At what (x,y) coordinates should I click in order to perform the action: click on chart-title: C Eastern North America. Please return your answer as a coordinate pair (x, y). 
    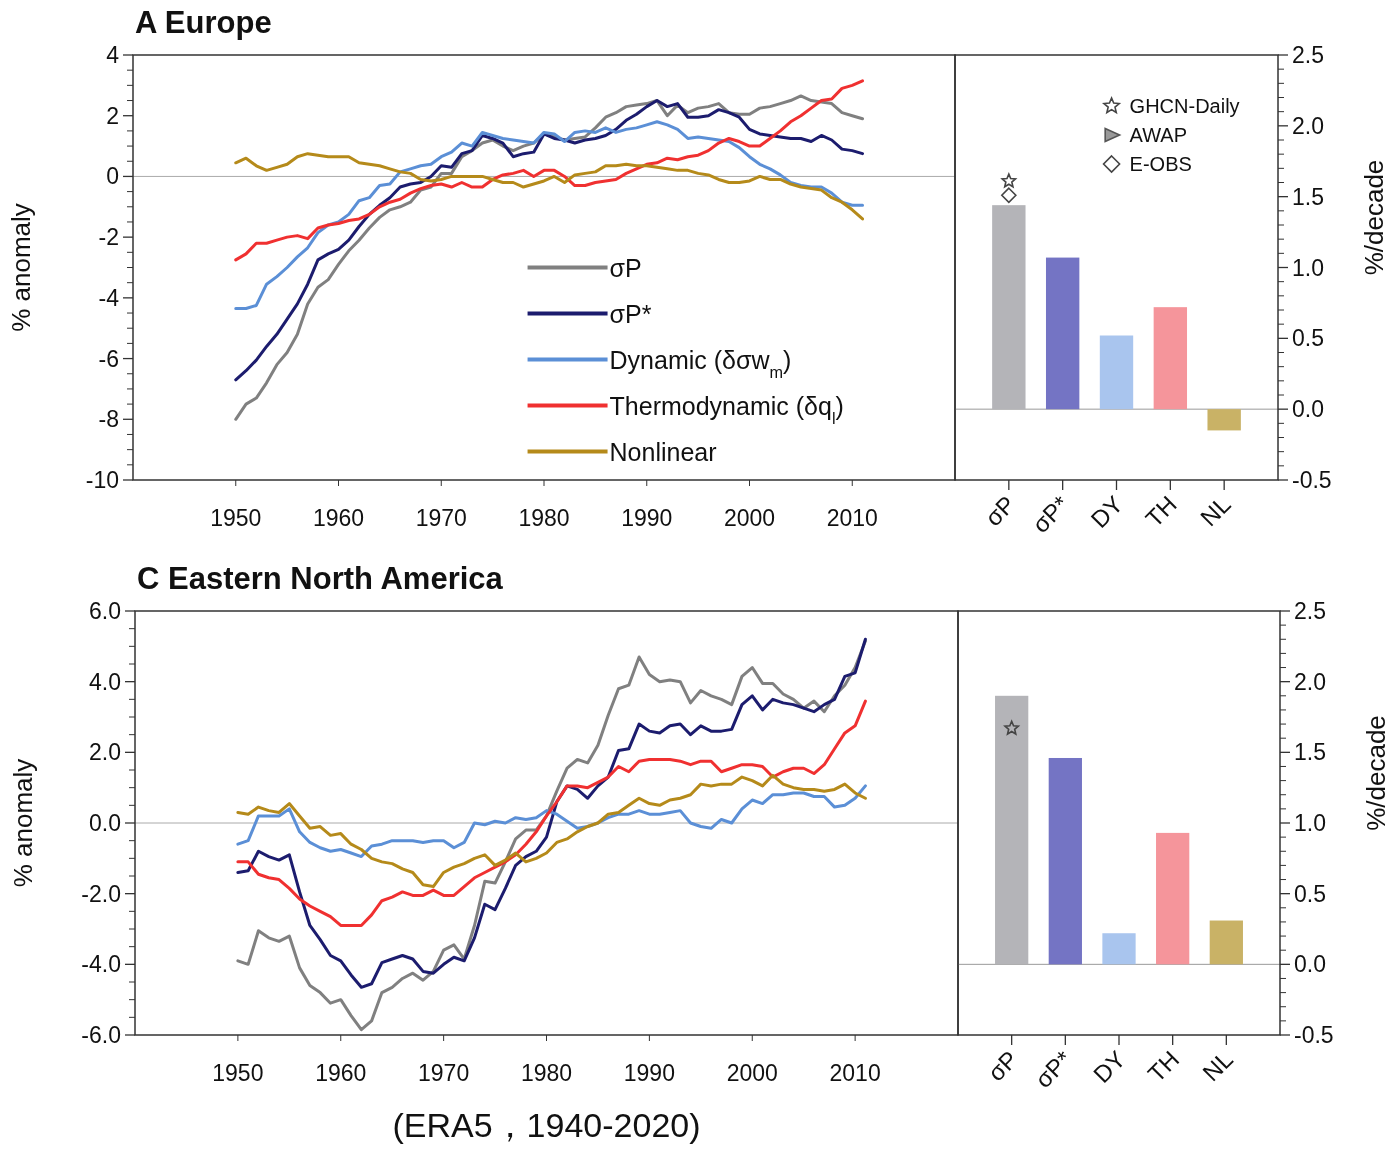
    Looking at the image, I should click on (320, 578).